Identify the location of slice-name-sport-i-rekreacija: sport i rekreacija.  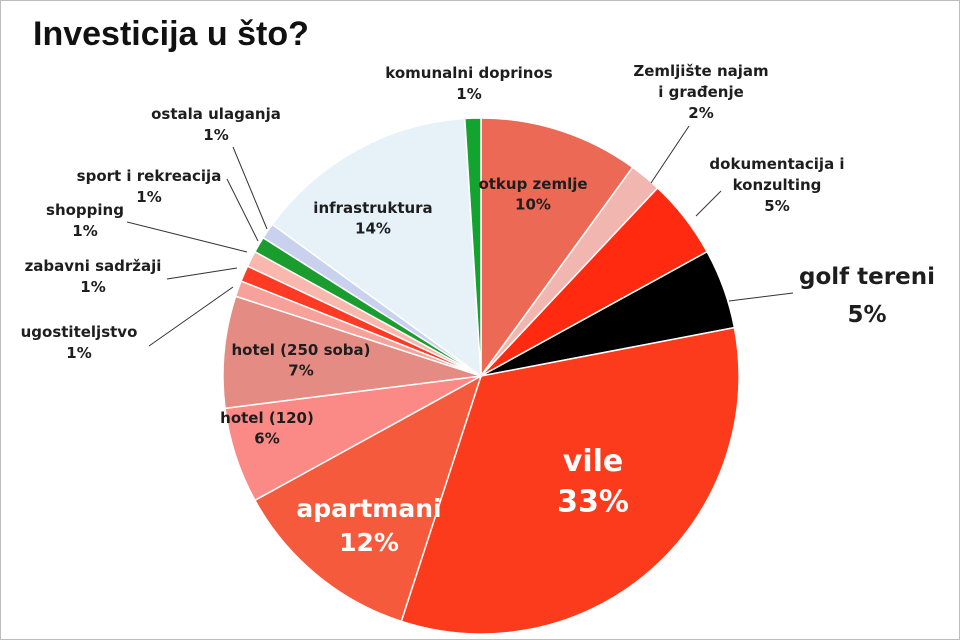
(149, 176).